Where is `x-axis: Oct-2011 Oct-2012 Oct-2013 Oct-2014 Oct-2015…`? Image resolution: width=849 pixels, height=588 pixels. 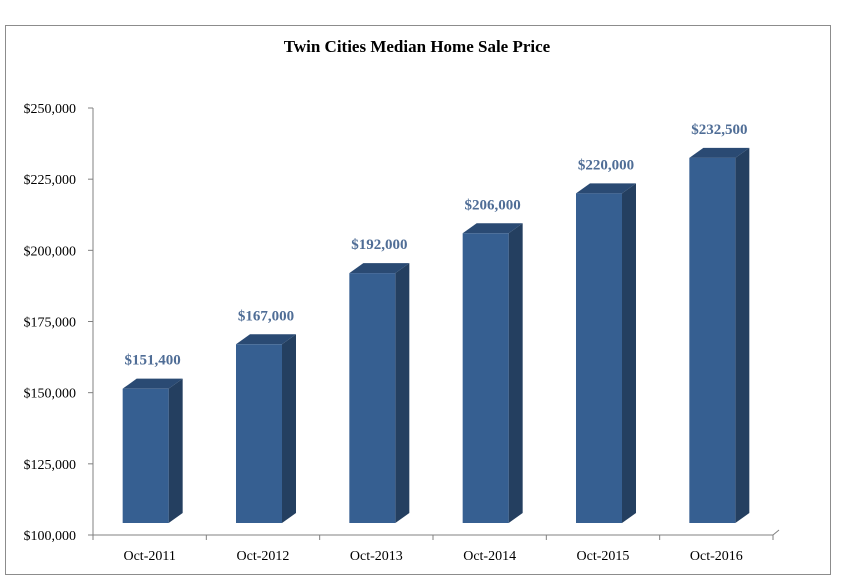
x-axis: Oct-2011 Oct-2012 Oct-2013 Oct-2014 Oct-2015… is located at coordinates (436, 546).